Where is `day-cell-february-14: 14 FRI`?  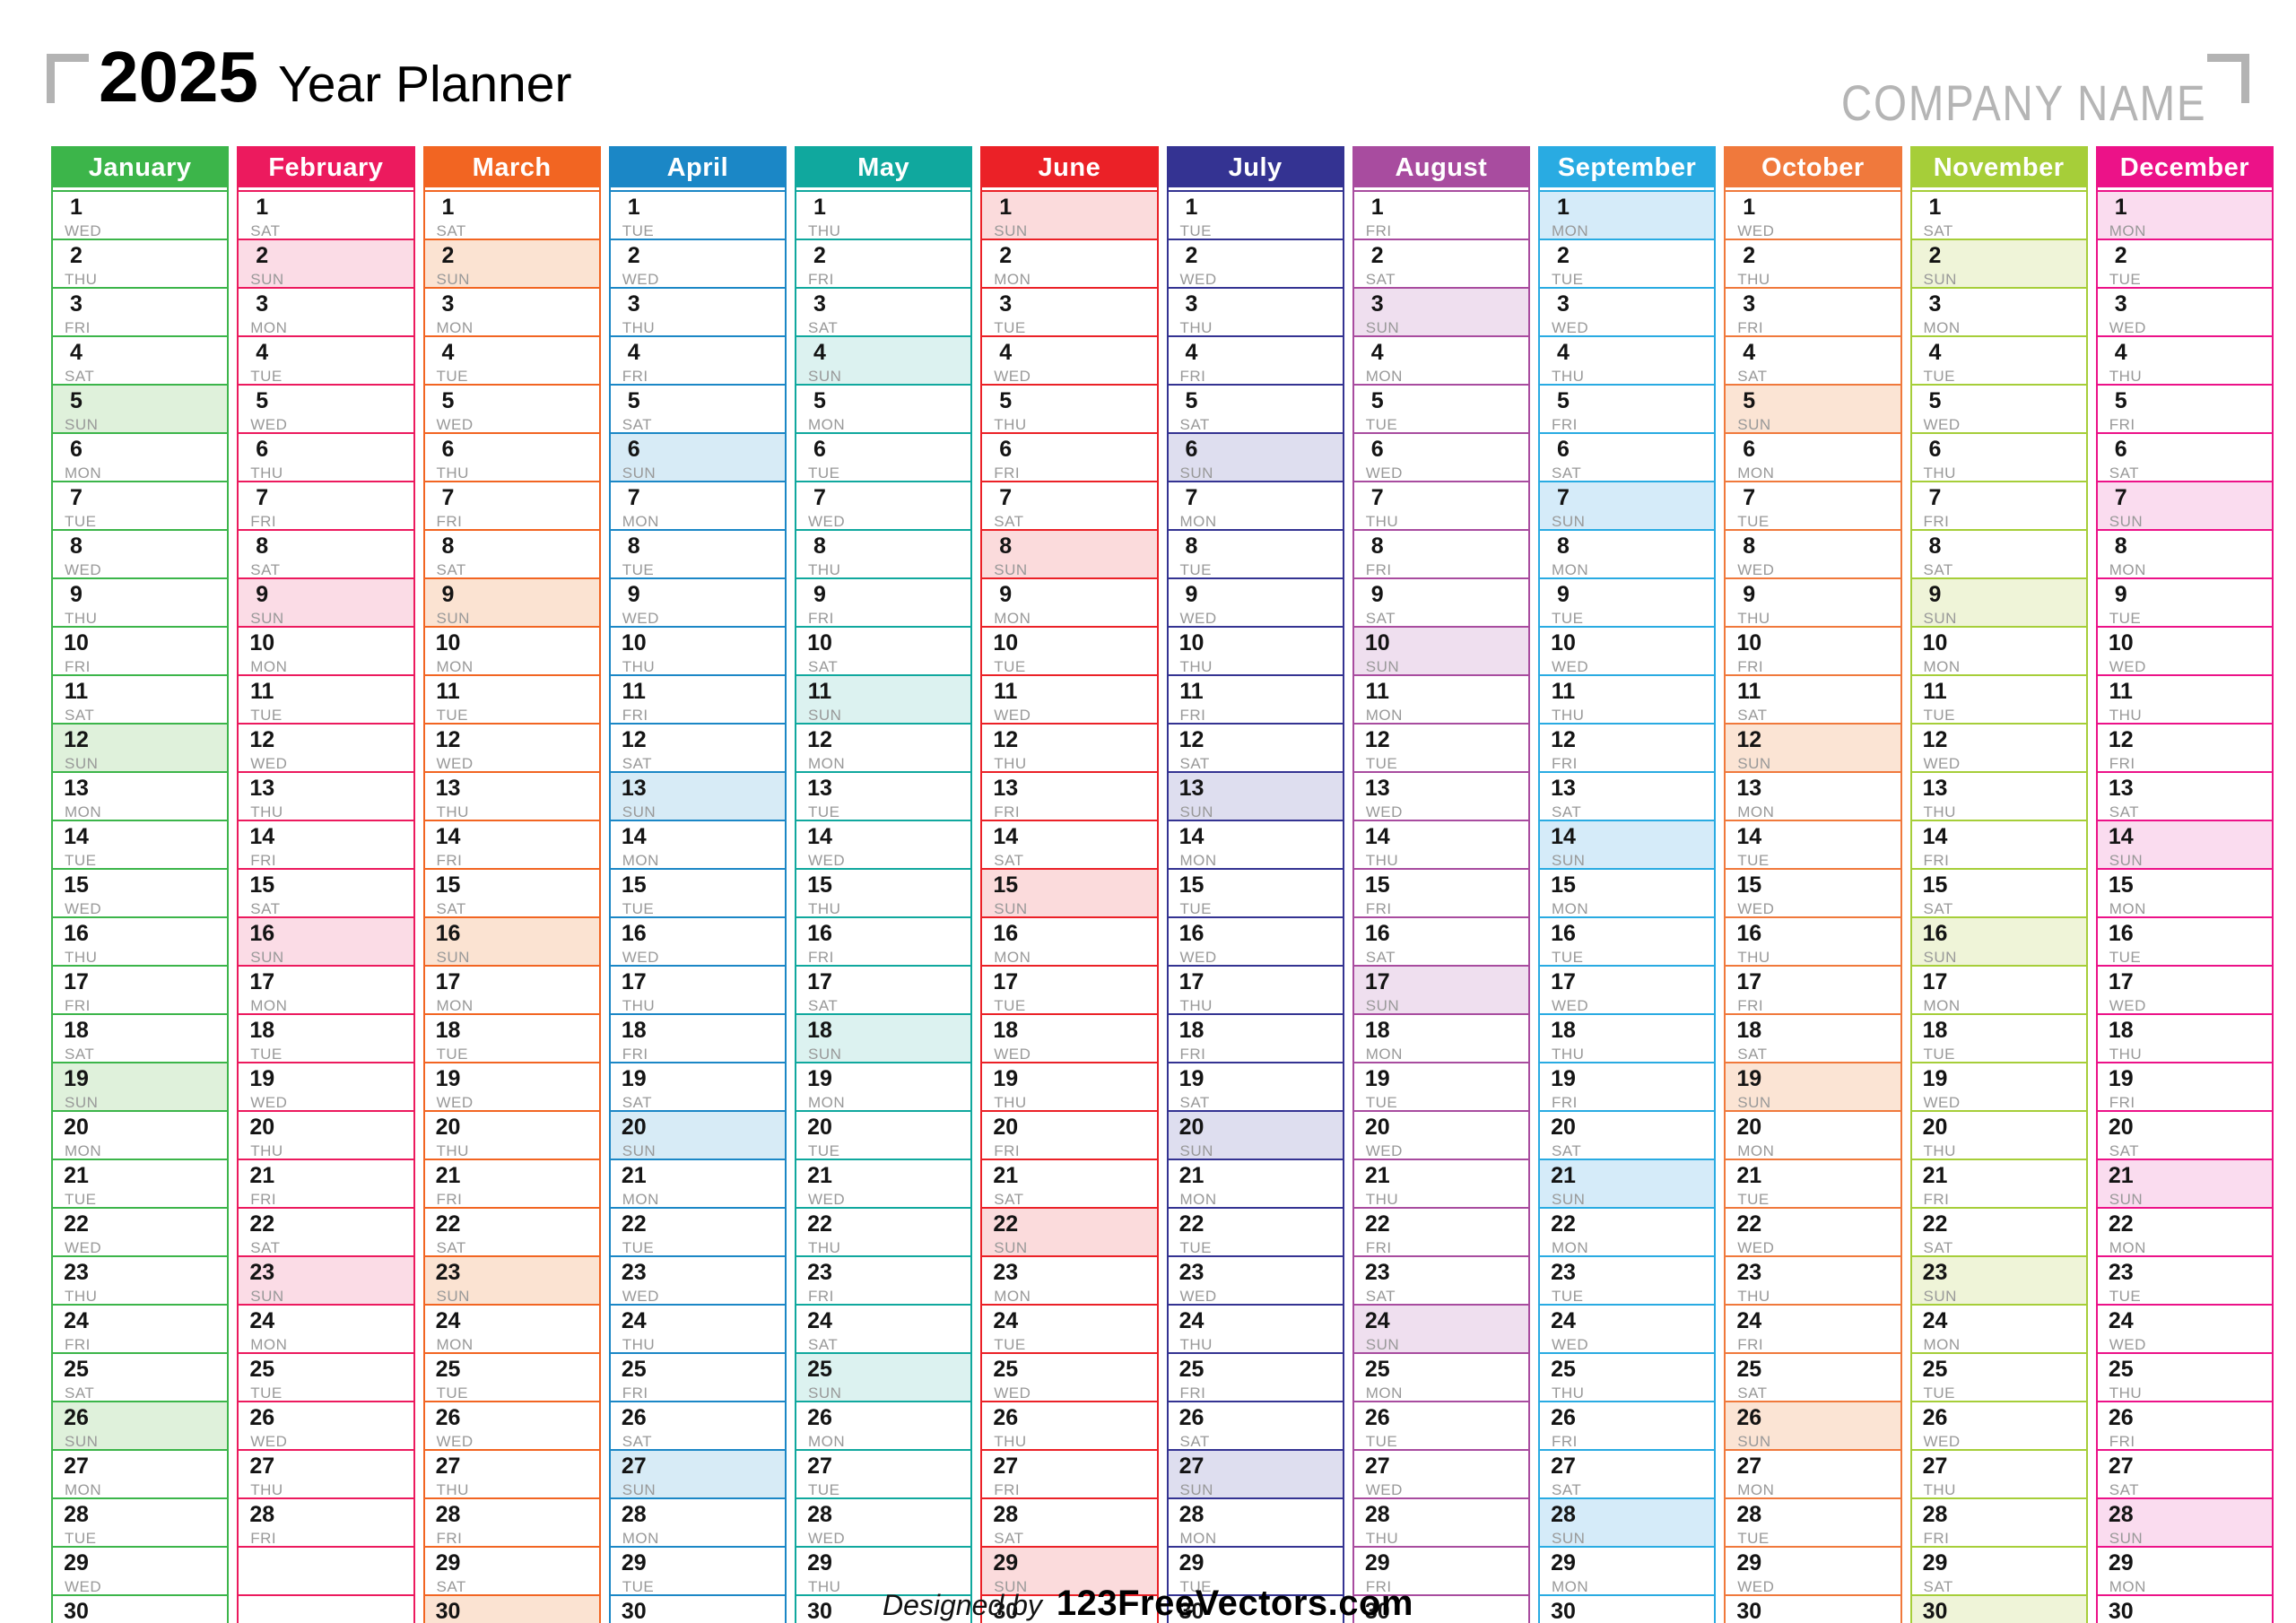 day-cell-february-14: 14 FRI is located at coordinates (326, 844).